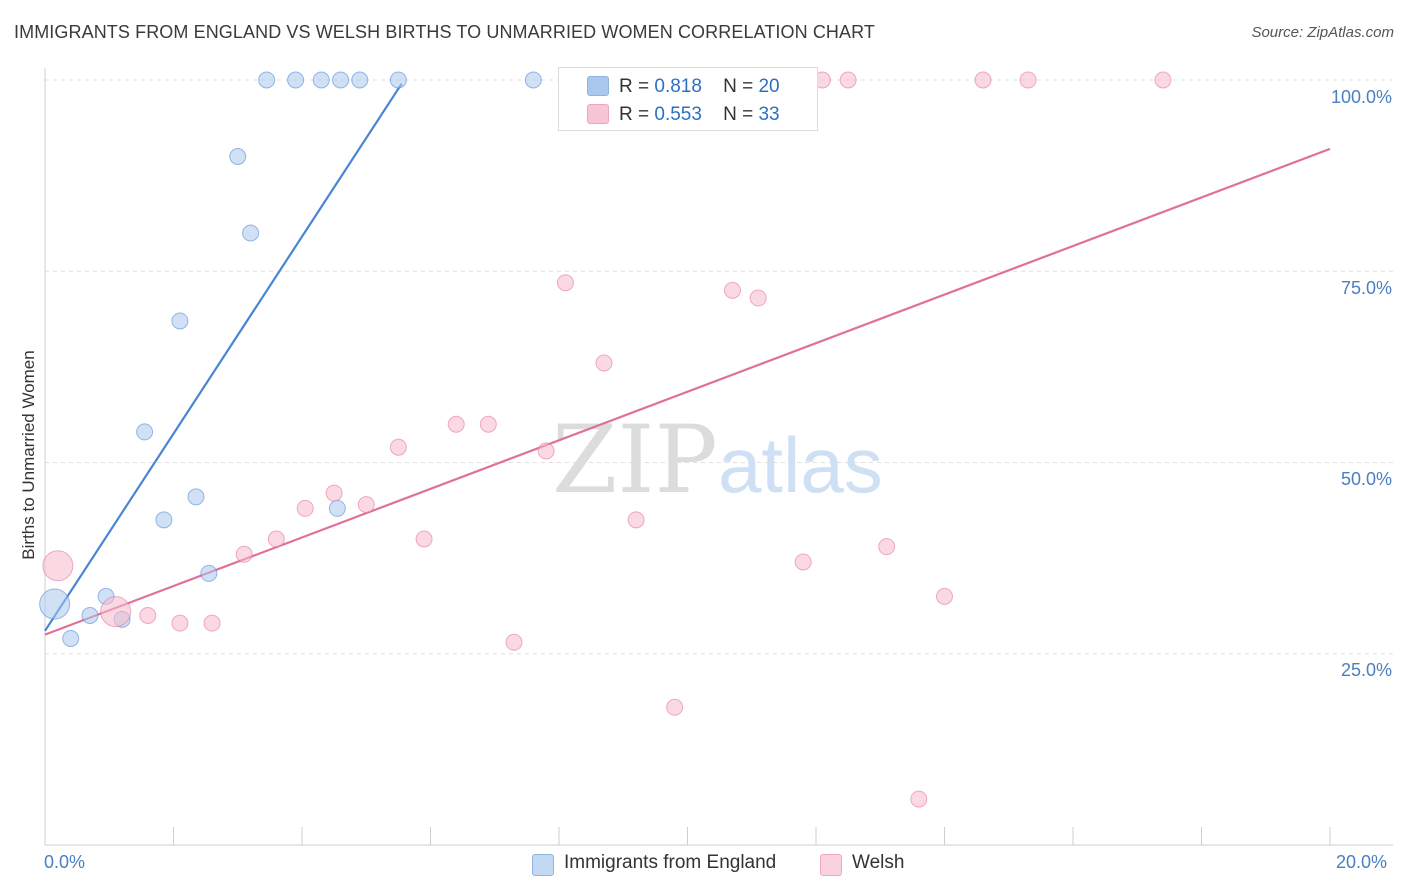 The height and width of the screenshot is (892, 1406). Describe the element at coordinates (769, 114) in the screenshot. I see `legend-n-value: 33` at that location.